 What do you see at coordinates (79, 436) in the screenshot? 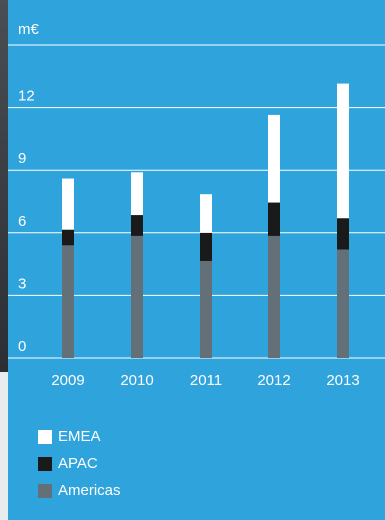
I see `legend-label: EMEA` at bounding box center [79, 436].